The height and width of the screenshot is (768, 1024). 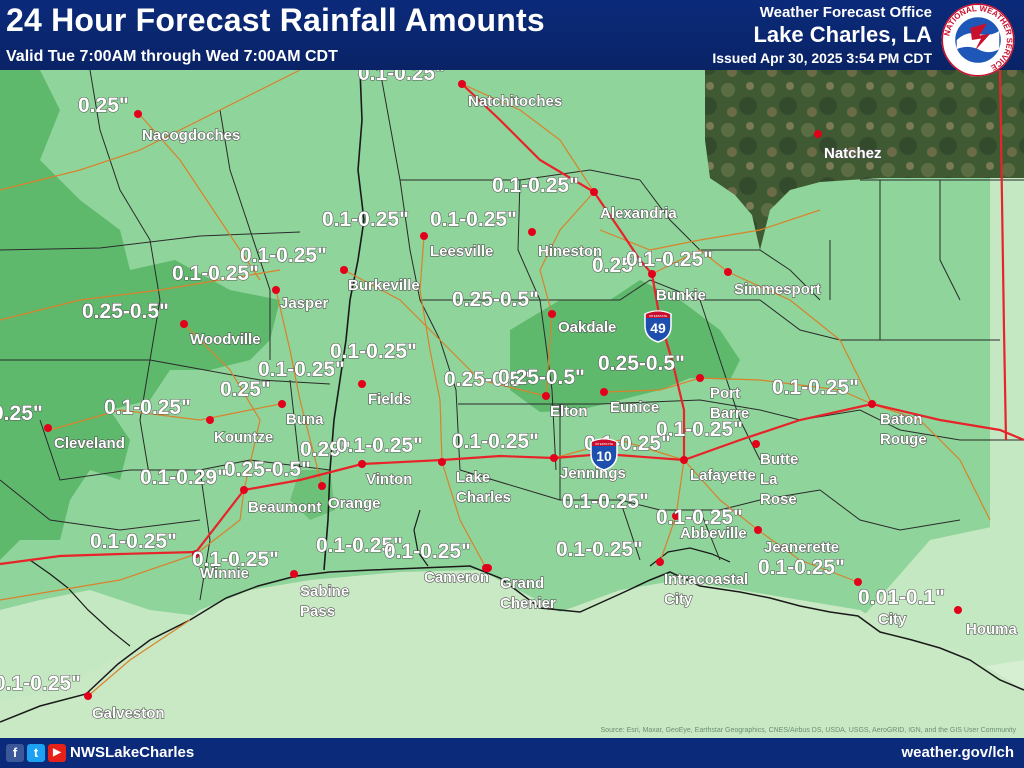 What do you see at coordinates (713, 533) in the screenshot?
I see `city-label: Abbeville` at bounding box center [713, 533].